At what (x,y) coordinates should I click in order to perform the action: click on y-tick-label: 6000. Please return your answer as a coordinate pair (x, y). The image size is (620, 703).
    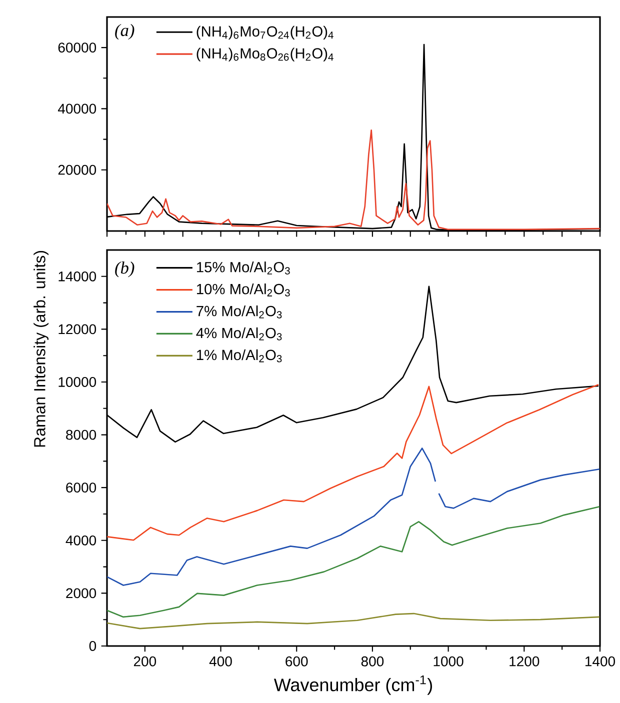
    Looking at the image, I should click on (81, 487).